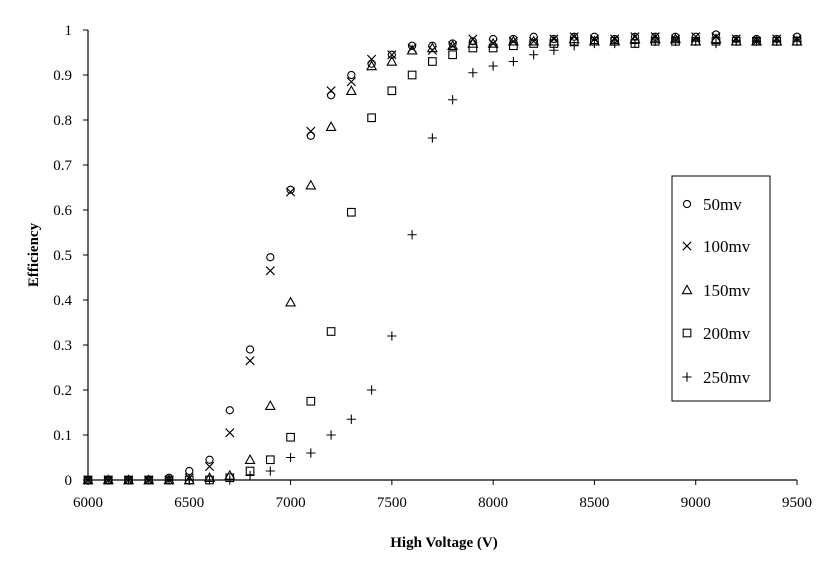 The width and height of the screenshot is (831, 564). What do you see at coordinates (62, 121) in the screenshot?
I see `y-tick-label: 0.8` at bounding box center [62, 121].